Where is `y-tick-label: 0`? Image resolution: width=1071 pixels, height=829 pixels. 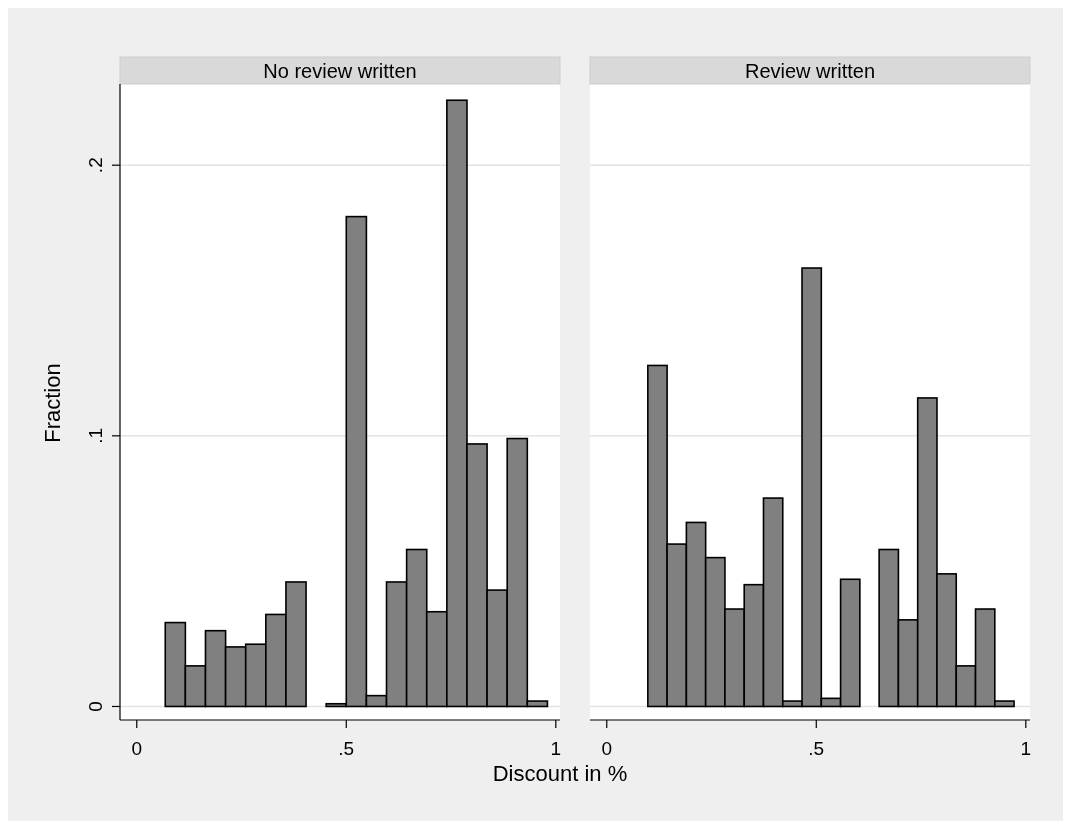 y-tick-label: 0 is located at coordinates (95, 706).